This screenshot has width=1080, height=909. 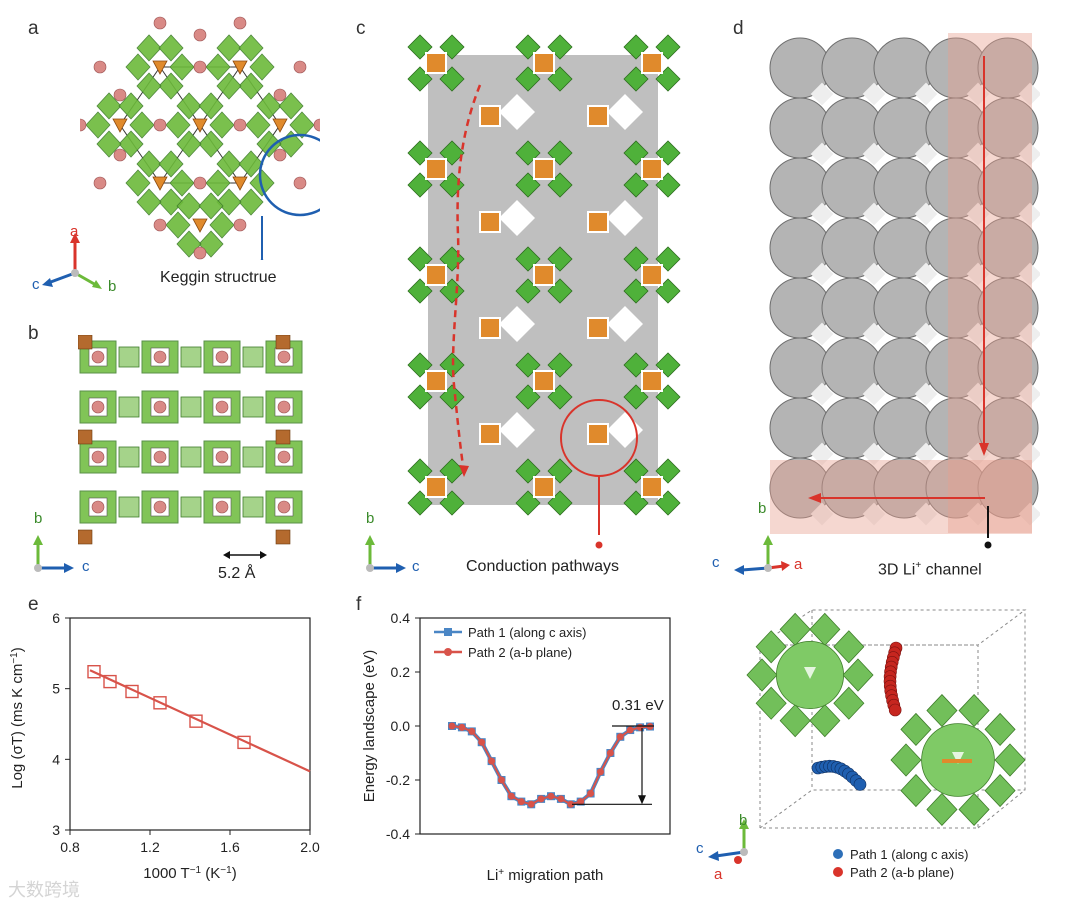 What do you see at coordinates (74, 231) in the screenshot?
I see `axis-label-a: a` at bounding box center [74, 231].